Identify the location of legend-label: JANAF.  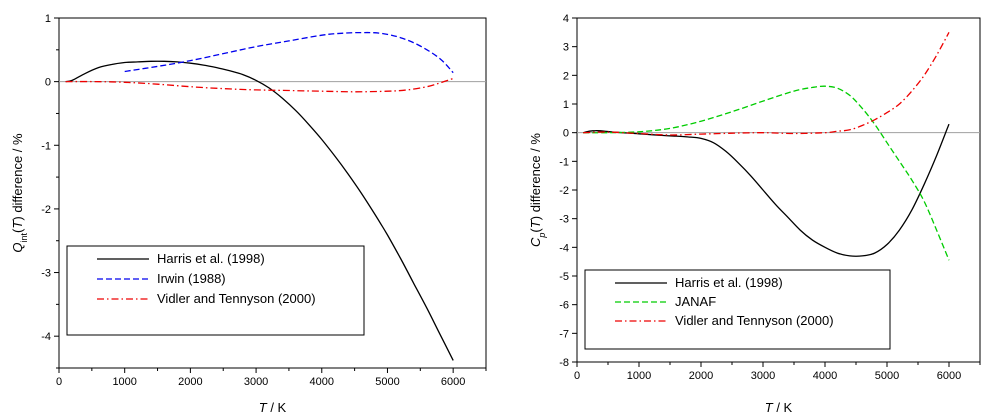
(695, 301).